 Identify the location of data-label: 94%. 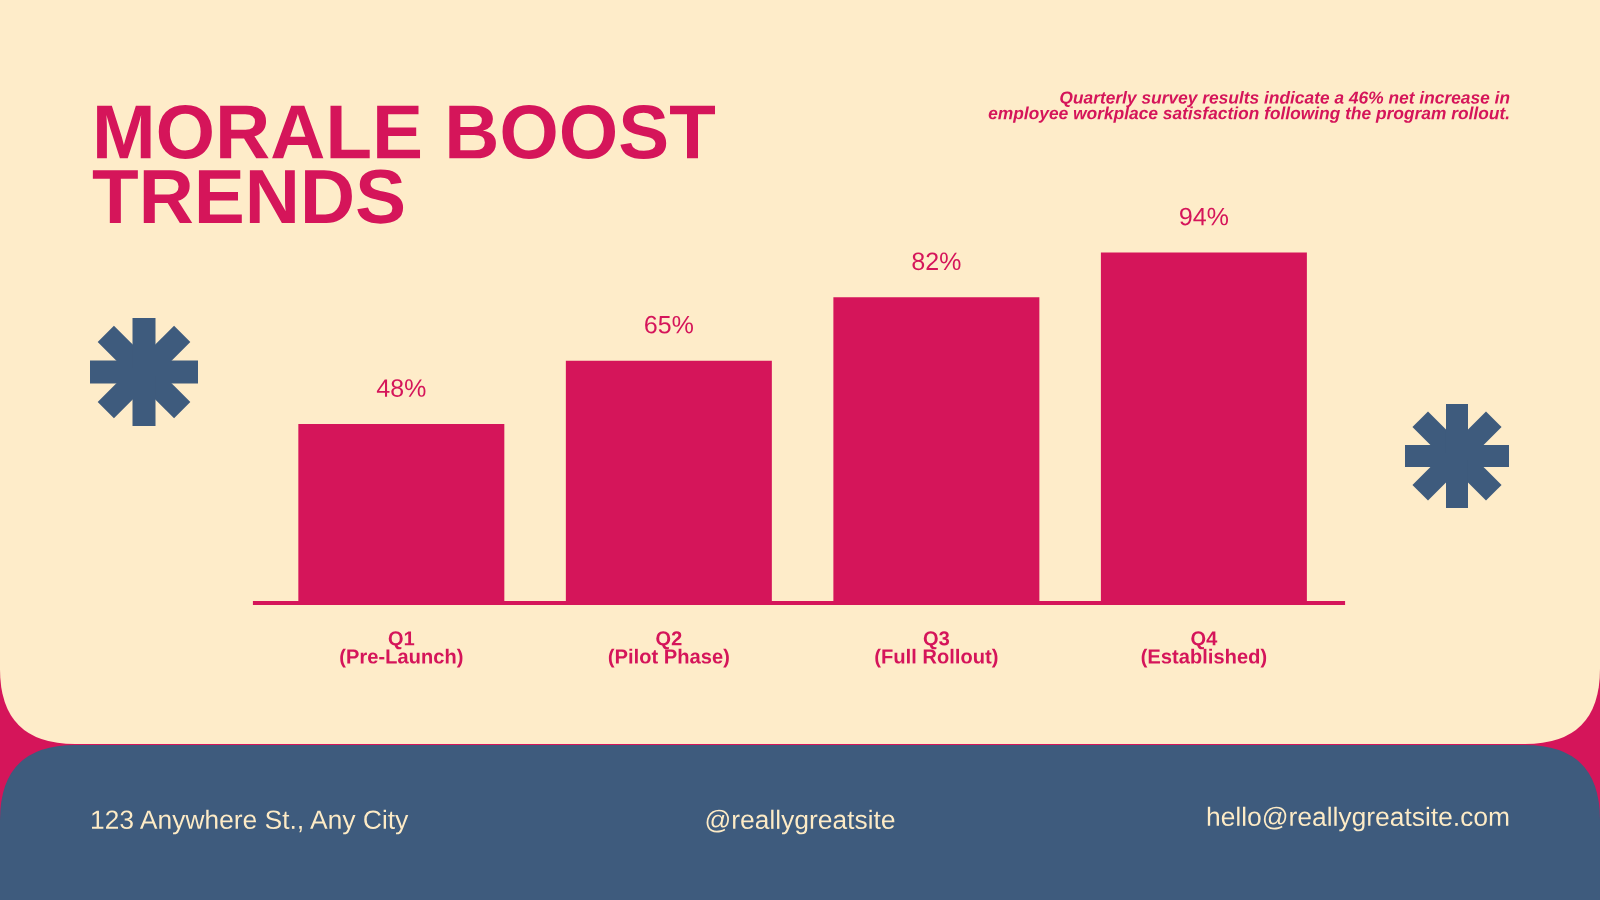
(1204, 216).